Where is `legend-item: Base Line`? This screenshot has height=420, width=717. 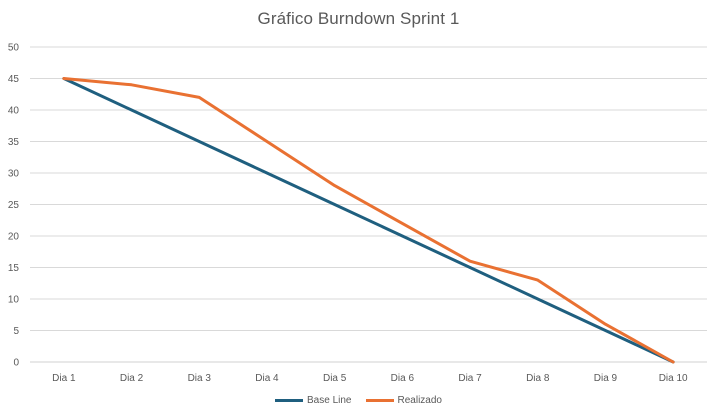 legend-item: Base Line is located at coordinates (313, 400).